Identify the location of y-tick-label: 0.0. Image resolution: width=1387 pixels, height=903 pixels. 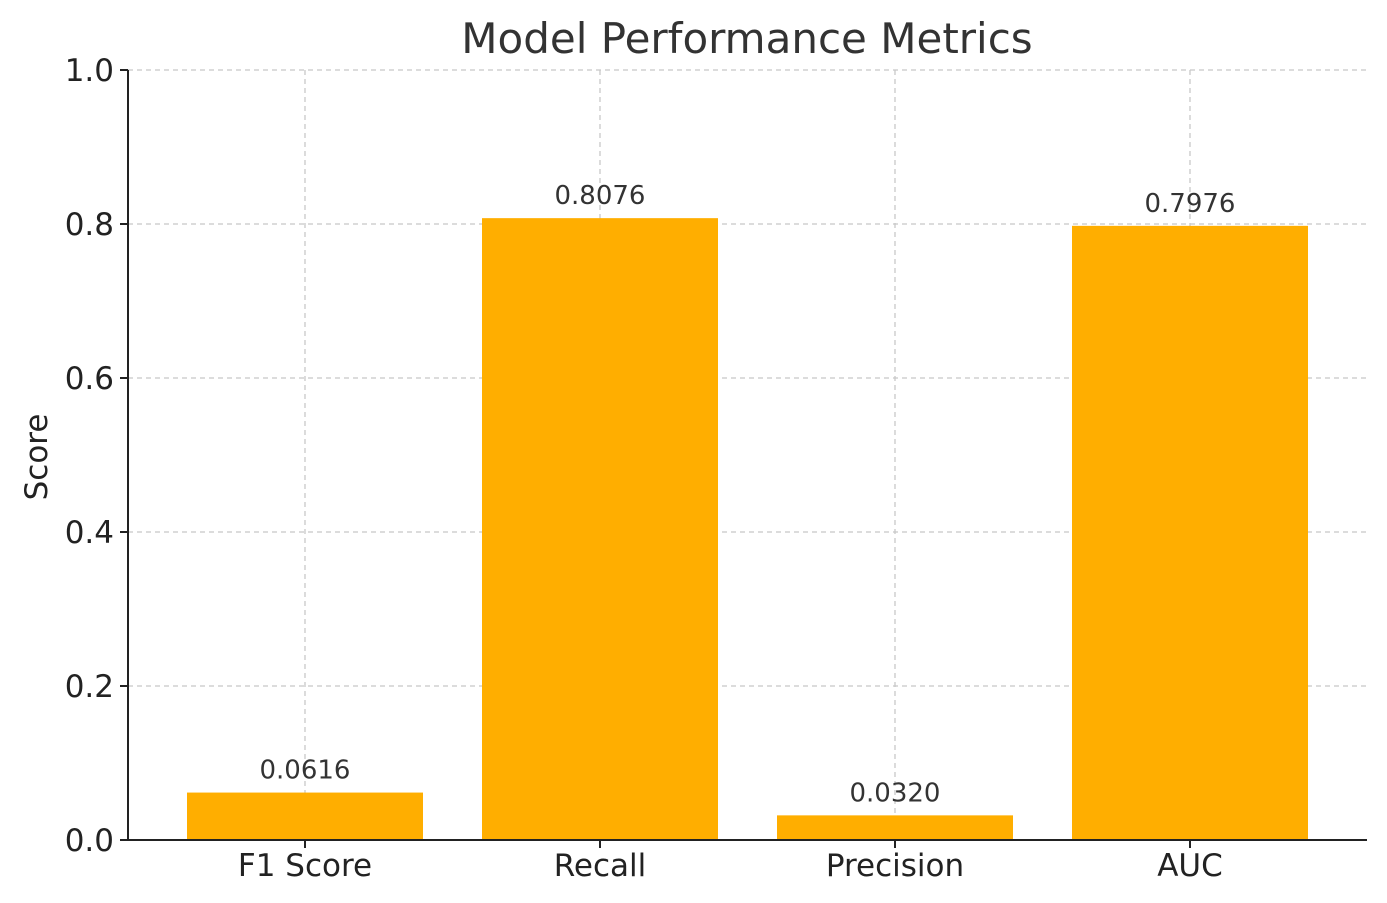
(89, 841).